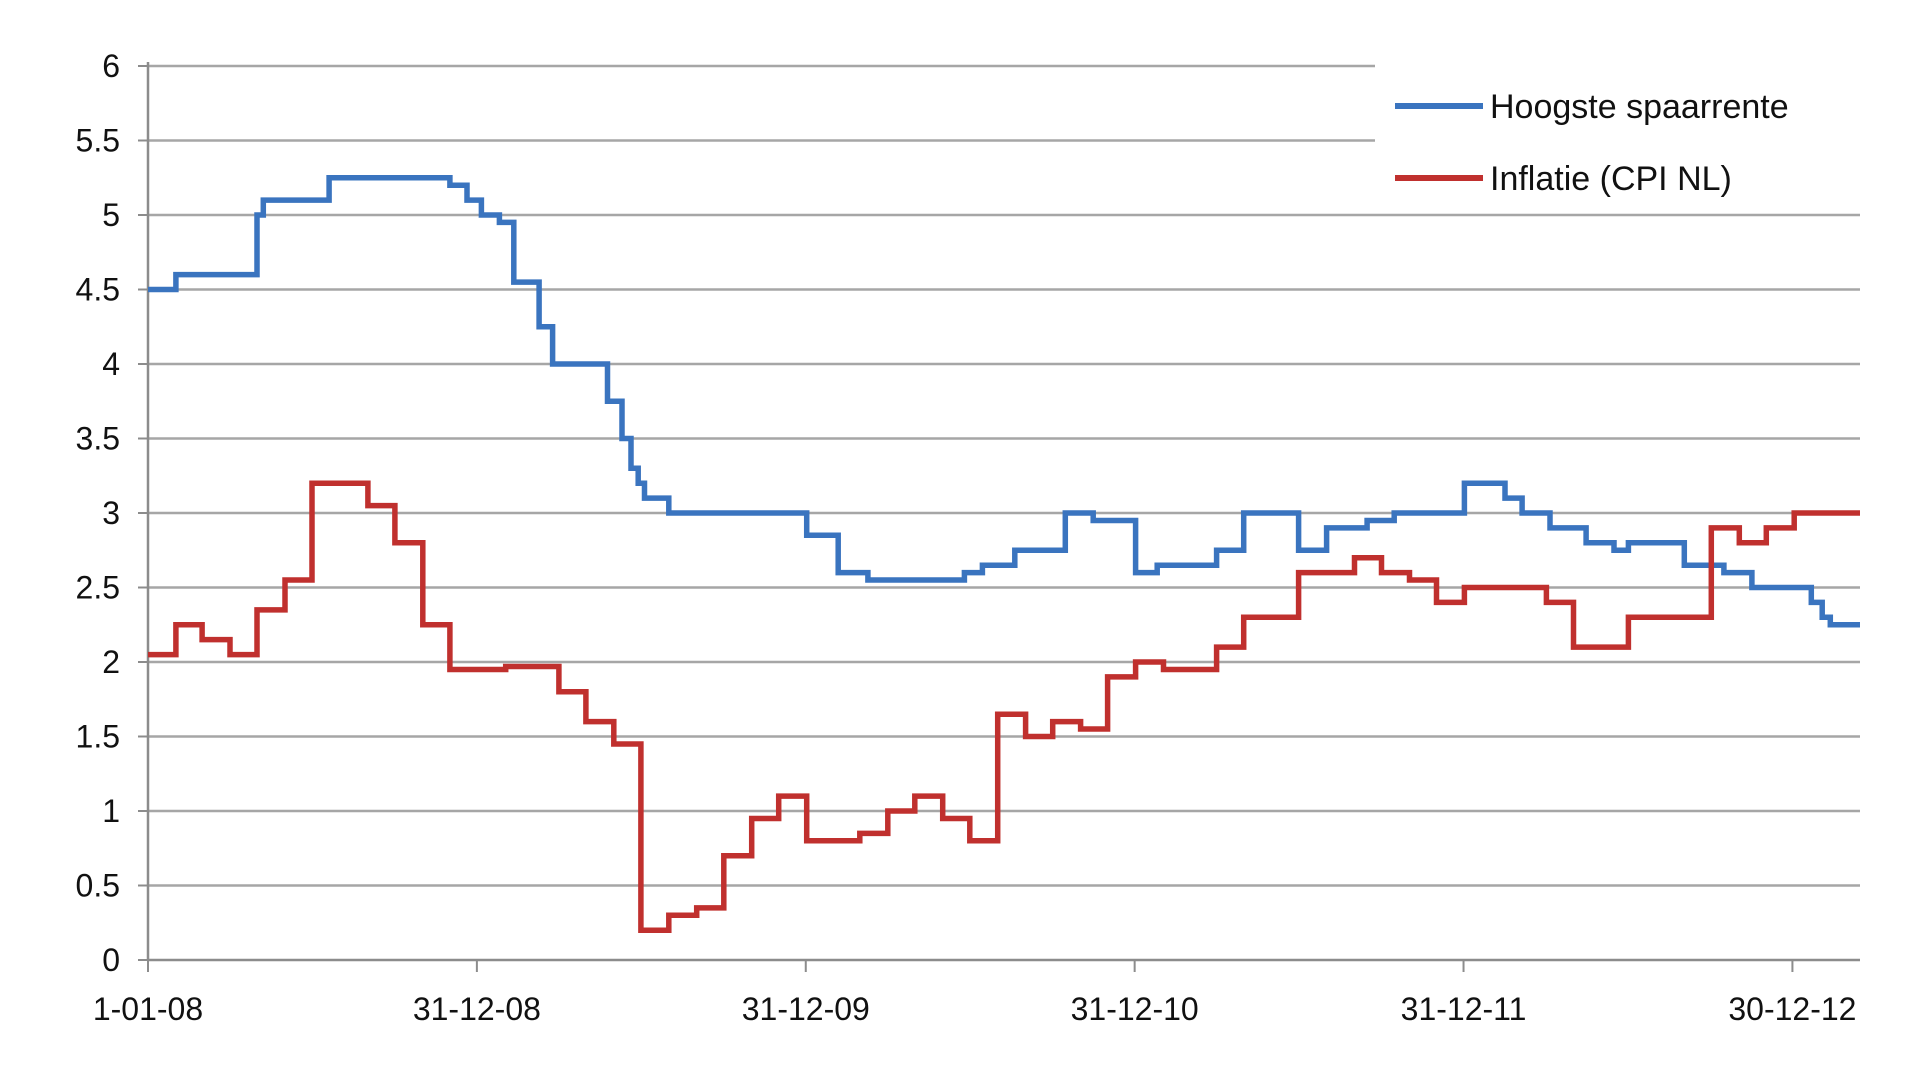 This screenshot has width=1920, height=1089. What do you see at coordinates (98, 141) in the screenshot?
I see `y-tick-label: 5.5` at bounding box center [98, 141].